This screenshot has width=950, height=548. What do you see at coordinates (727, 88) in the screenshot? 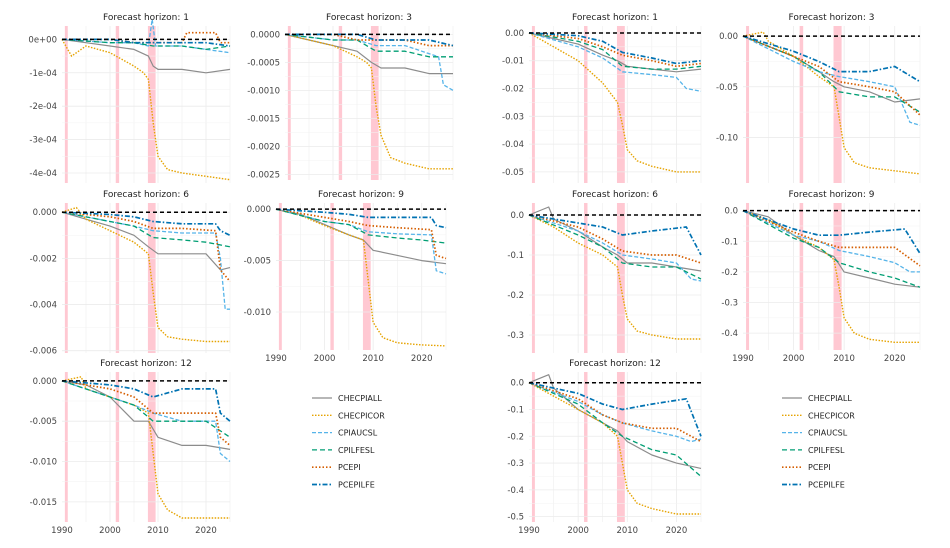
I see `y-tick-label: -0.05` at bounding box center [727, 88].